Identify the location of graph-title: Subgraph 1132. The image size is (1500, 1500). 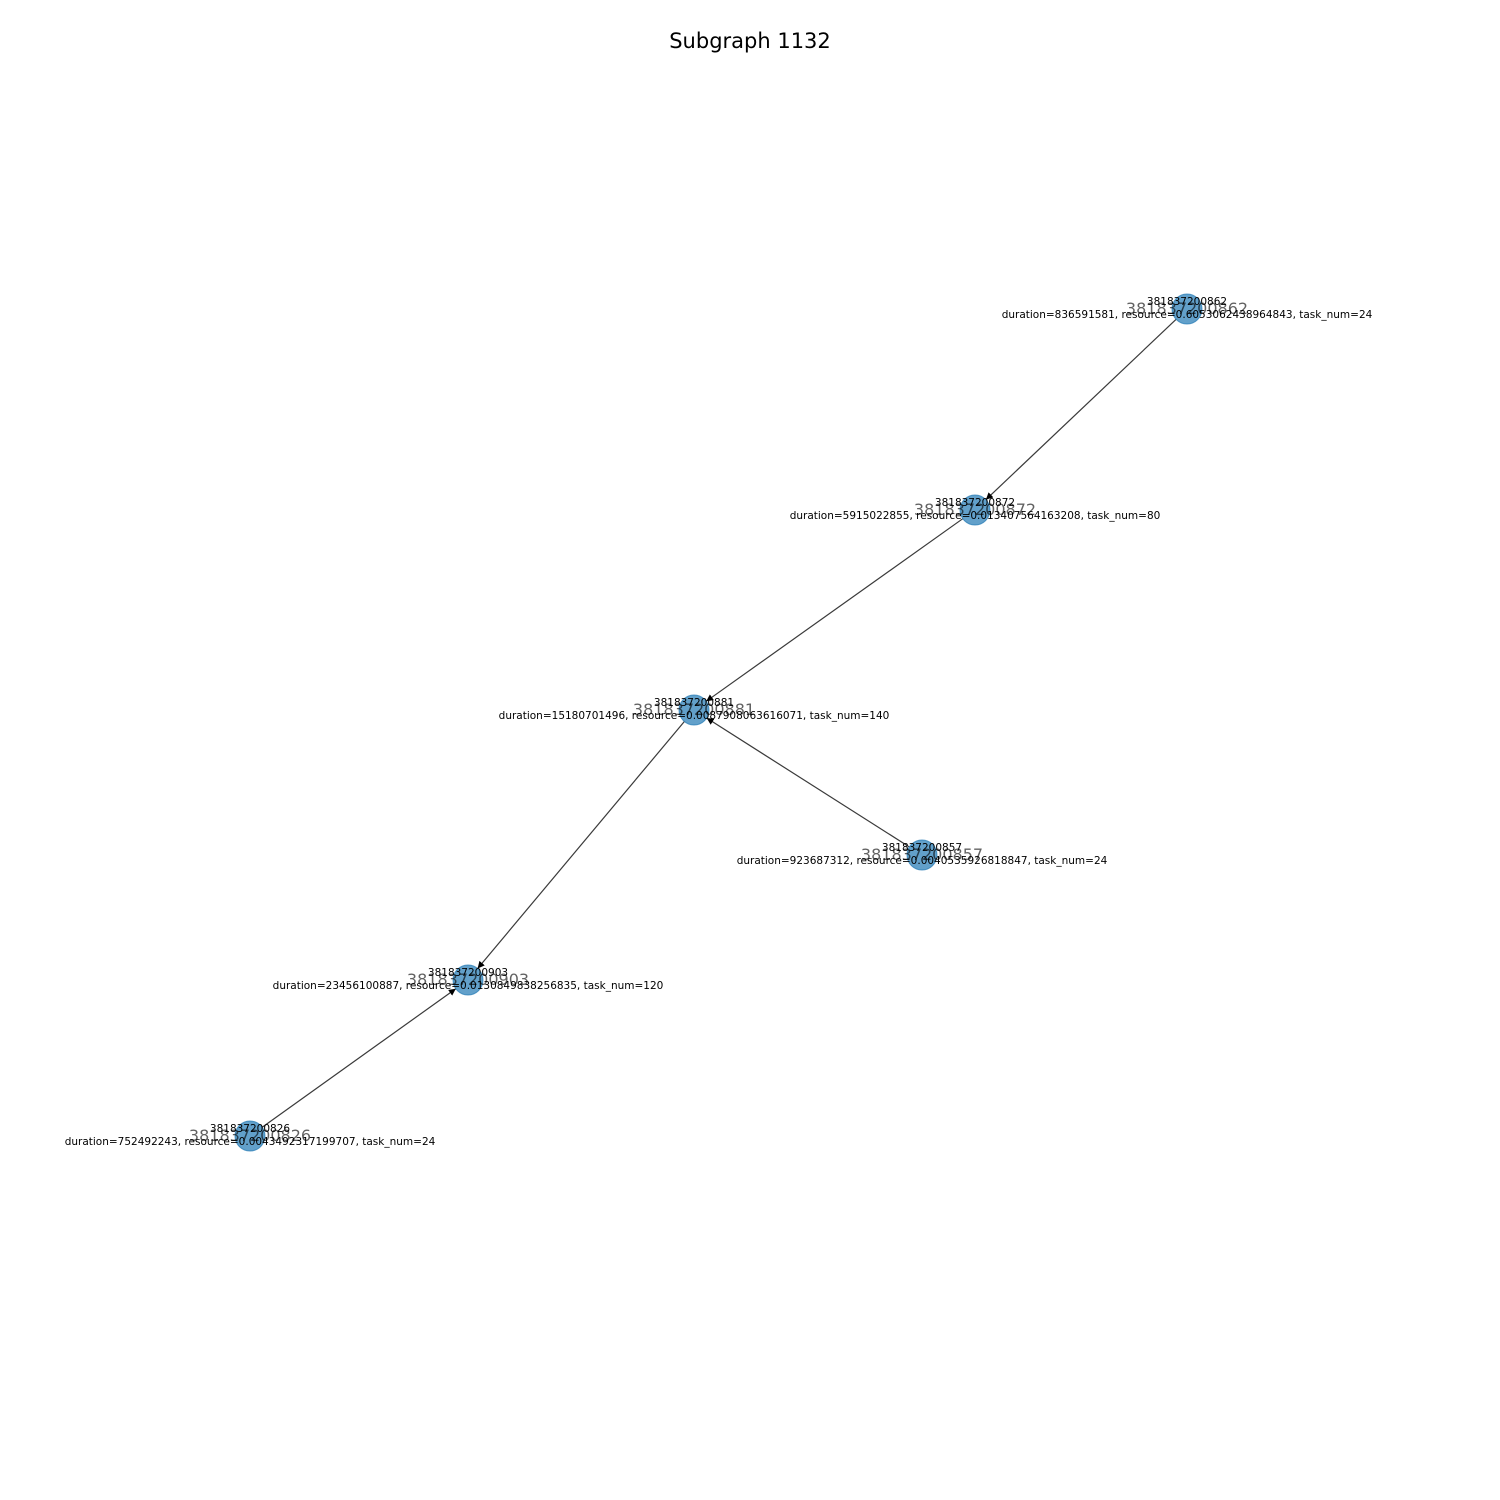
(750, 41).